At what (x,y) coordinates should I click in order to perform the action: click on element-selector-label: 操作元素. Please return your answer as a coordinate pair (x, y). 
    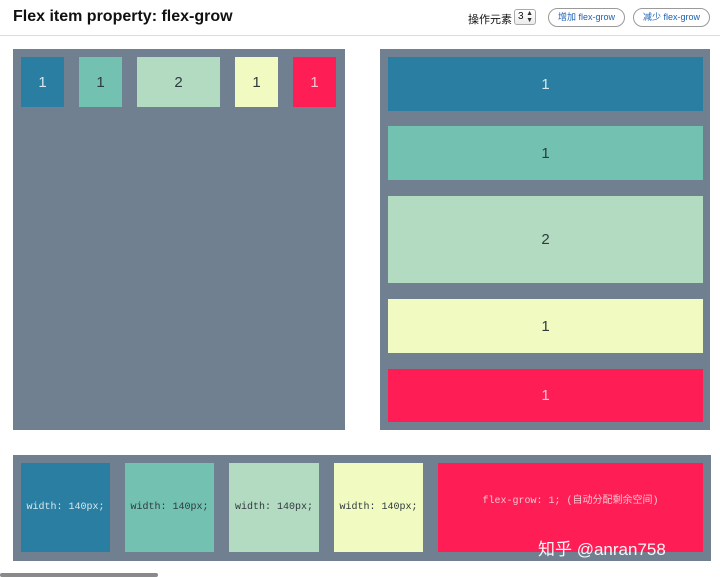
    Looking at the image, I should click on (490, 20).